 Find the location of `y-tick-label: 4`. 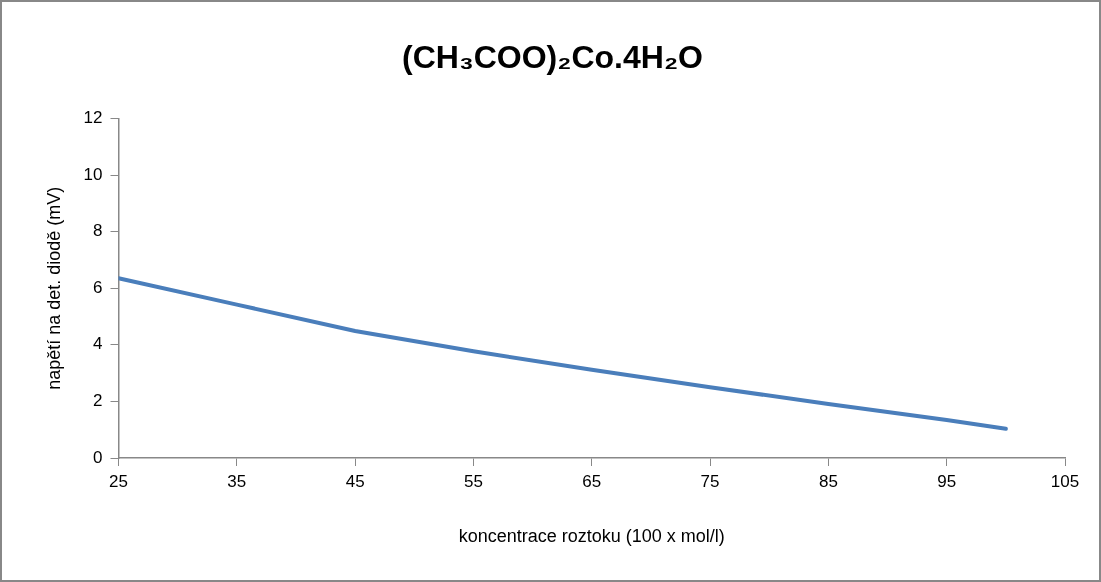

y-tick-label: 4 is located at coordinates (98, 344).